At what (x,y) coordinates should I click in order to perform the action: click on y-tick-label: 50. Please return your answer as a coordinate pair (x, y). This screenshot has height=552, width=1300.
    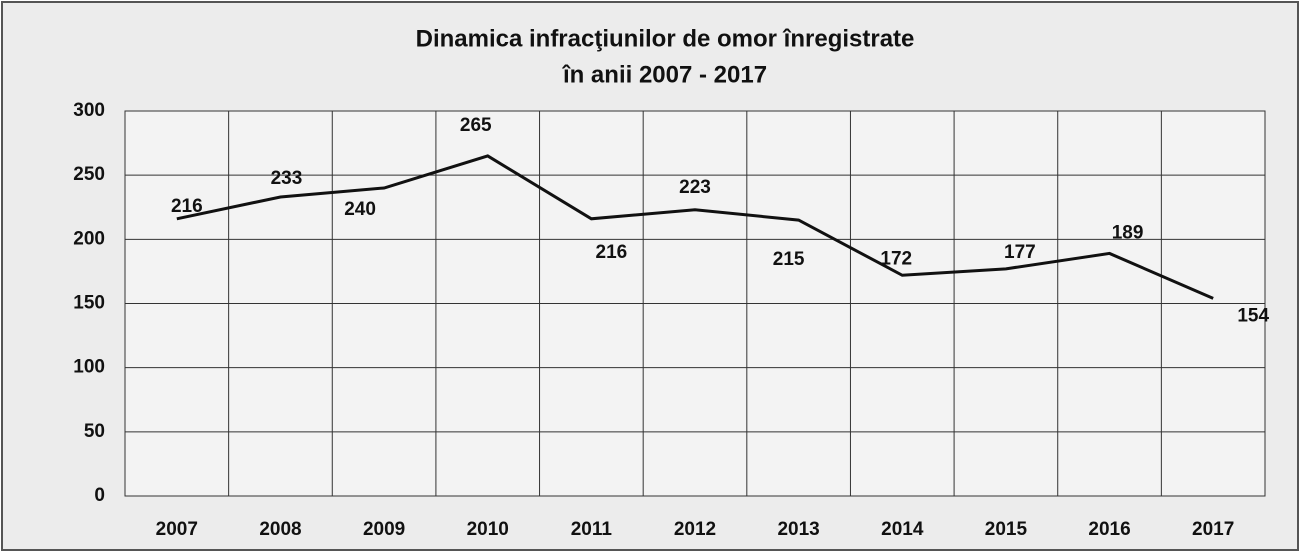
    Looking at the image, I should click on (94, 431).